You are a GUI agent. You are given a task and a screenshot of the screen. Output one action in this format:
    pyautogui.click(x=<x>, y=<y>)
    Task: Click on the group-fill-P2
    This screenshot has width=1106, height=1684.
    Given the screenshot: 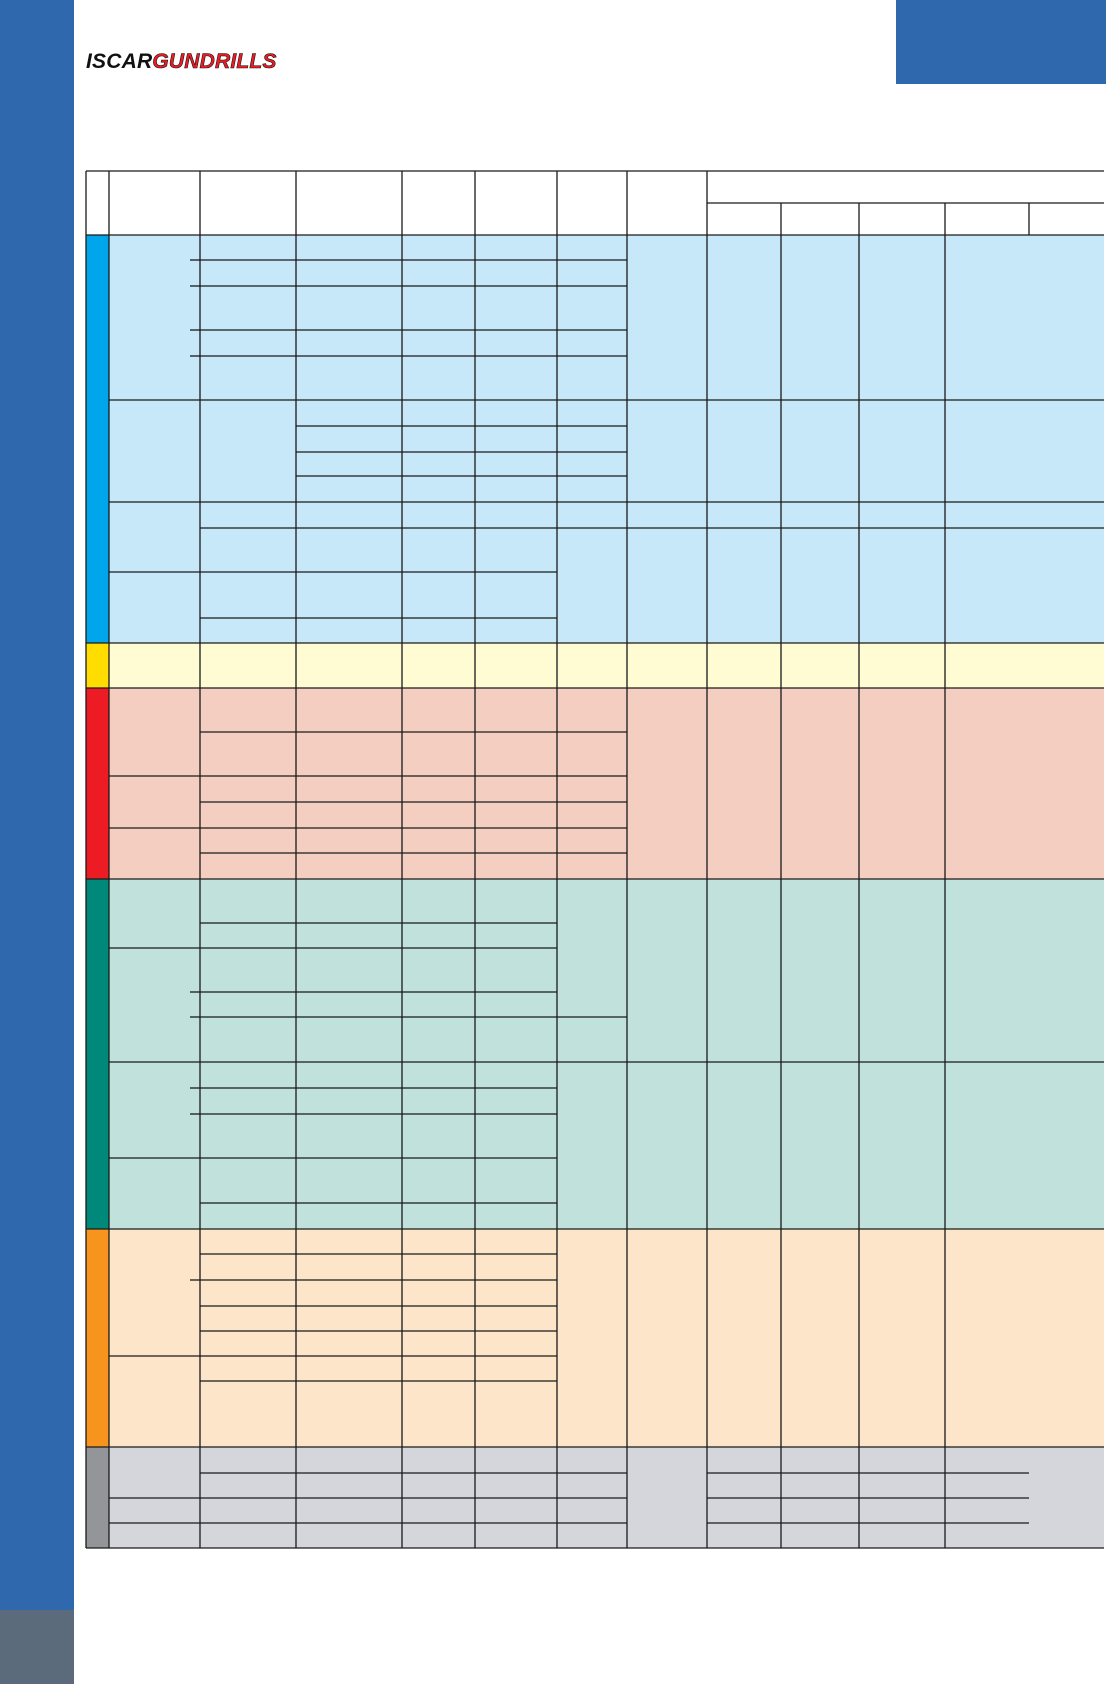 What is the action you would take?
    pyautogui.click(x=606, y=665)
    